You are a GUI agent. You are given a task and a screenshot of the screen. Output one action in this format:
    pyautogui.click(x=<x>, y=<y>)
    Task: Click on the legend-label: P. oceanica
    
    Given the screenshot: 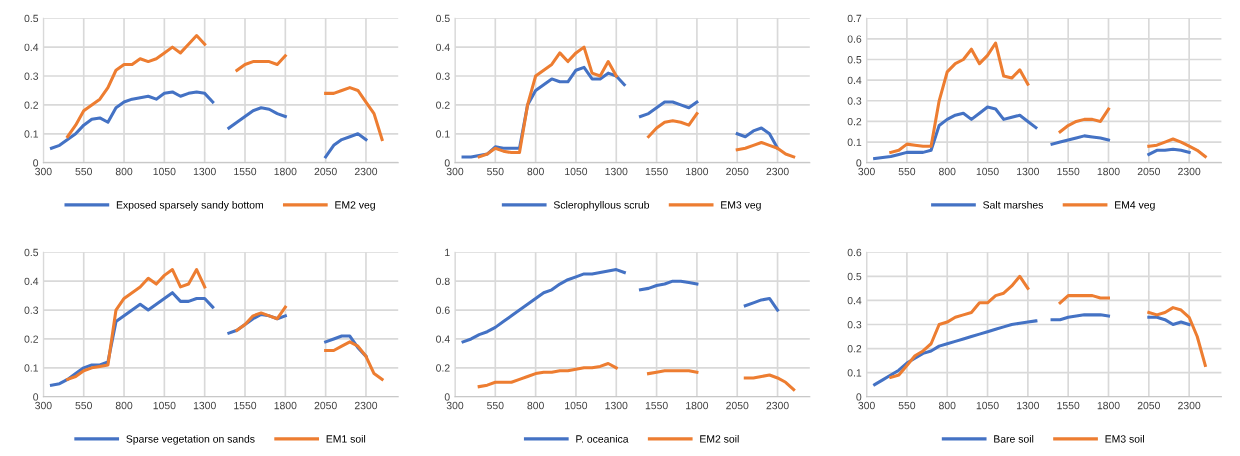 What is the action you would take?
    pyautogui.click(x=602, y=438)
    